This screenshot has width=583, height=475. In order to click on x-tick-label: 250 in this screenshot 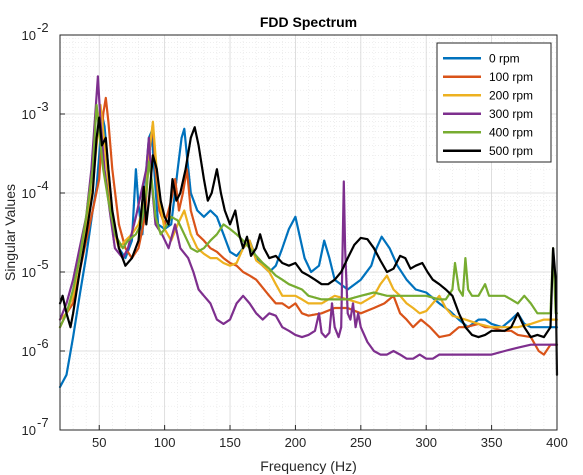, I will do `click(361, 442)`.